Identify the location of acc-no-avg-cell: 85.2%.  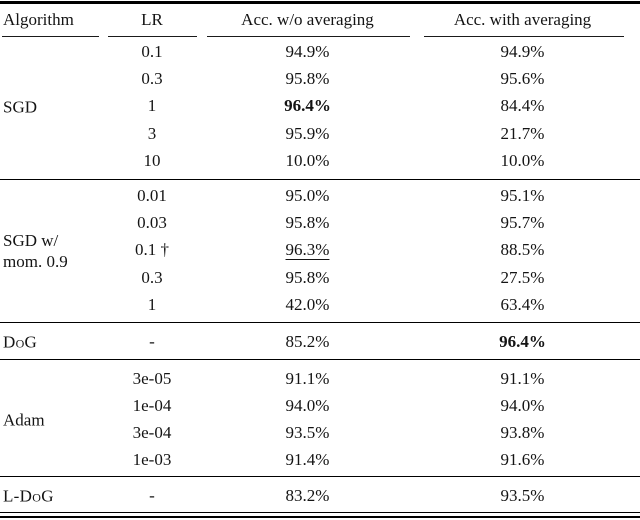
(307, 341).